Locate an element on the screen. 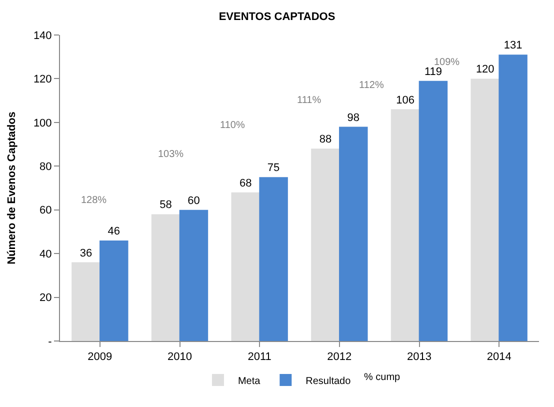  annotation: 110% is located at coordinates (232, 125).